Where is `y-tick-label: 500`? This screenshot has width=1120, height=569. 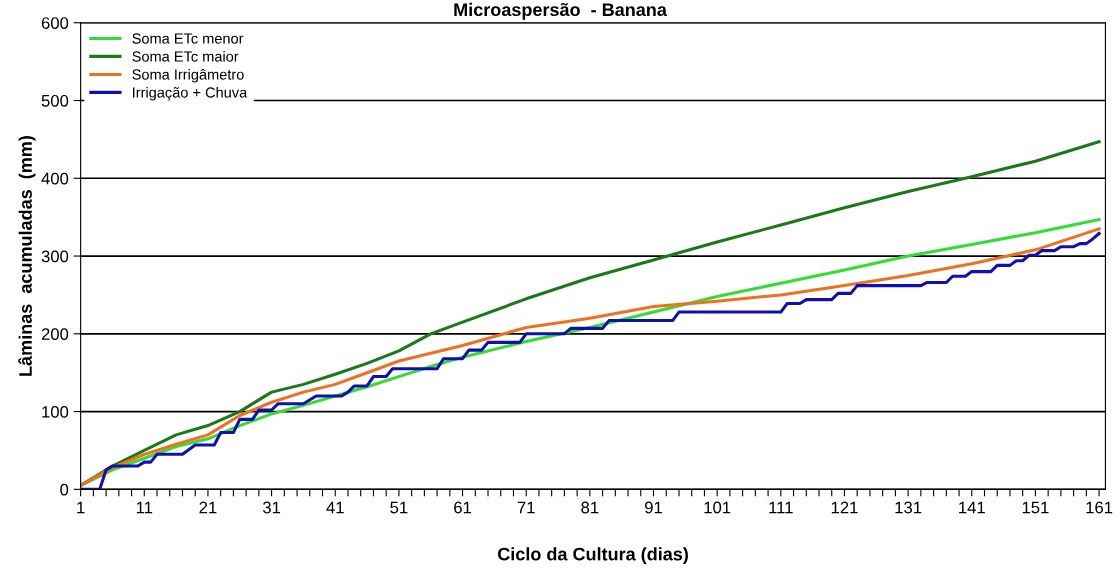
y-tick-label: 500 is located at coordinates (55, 100).